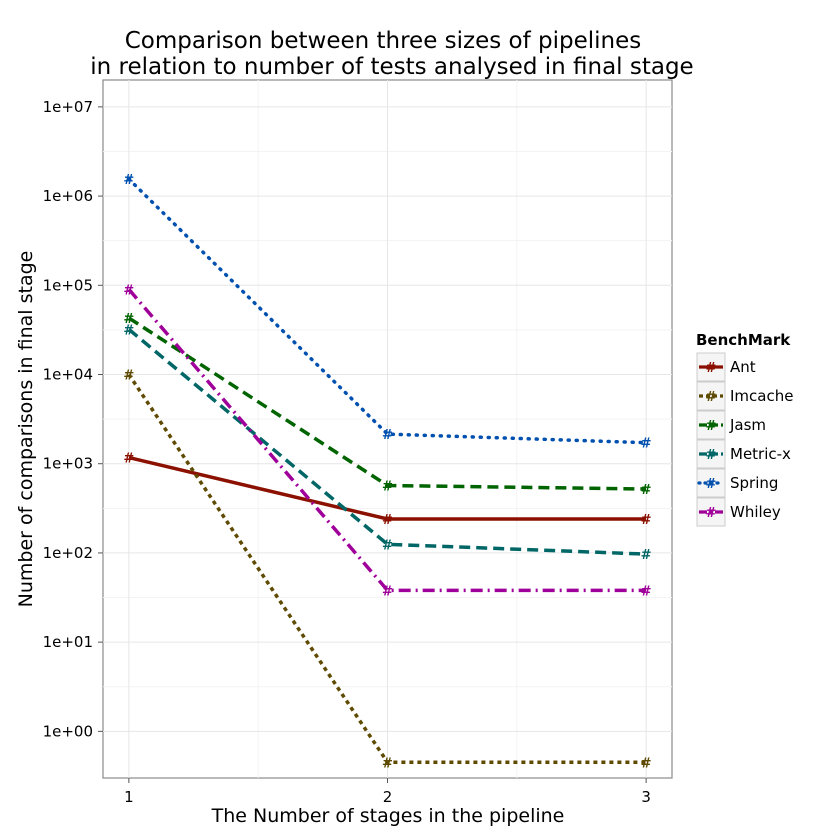  I want to click on legend-label-imcache: Imcache, so click(761, 396).